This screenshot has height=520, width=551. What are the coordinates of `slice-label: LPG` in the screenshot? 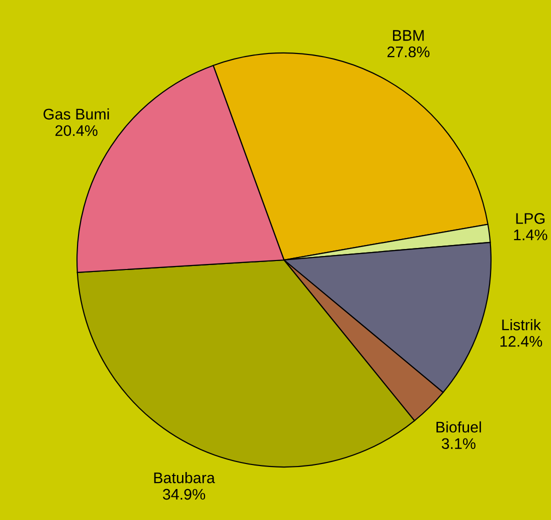 It's located at (530, 218).